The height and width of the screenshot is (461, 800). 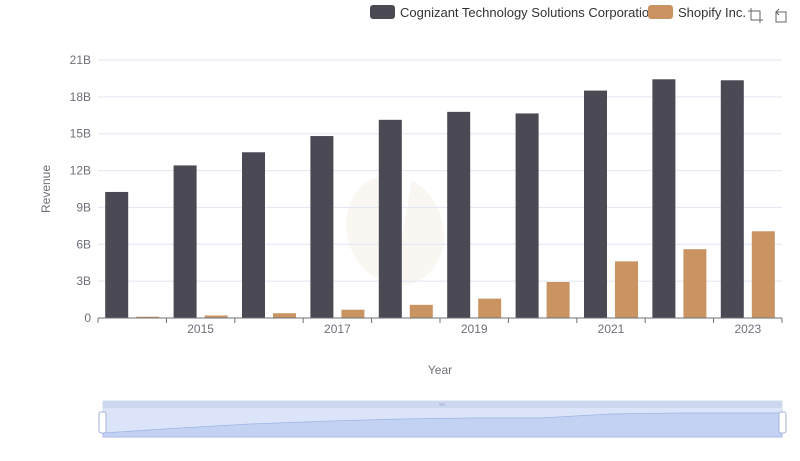 I want to click on bar-shopify-2018, so click(x=421, y=311).